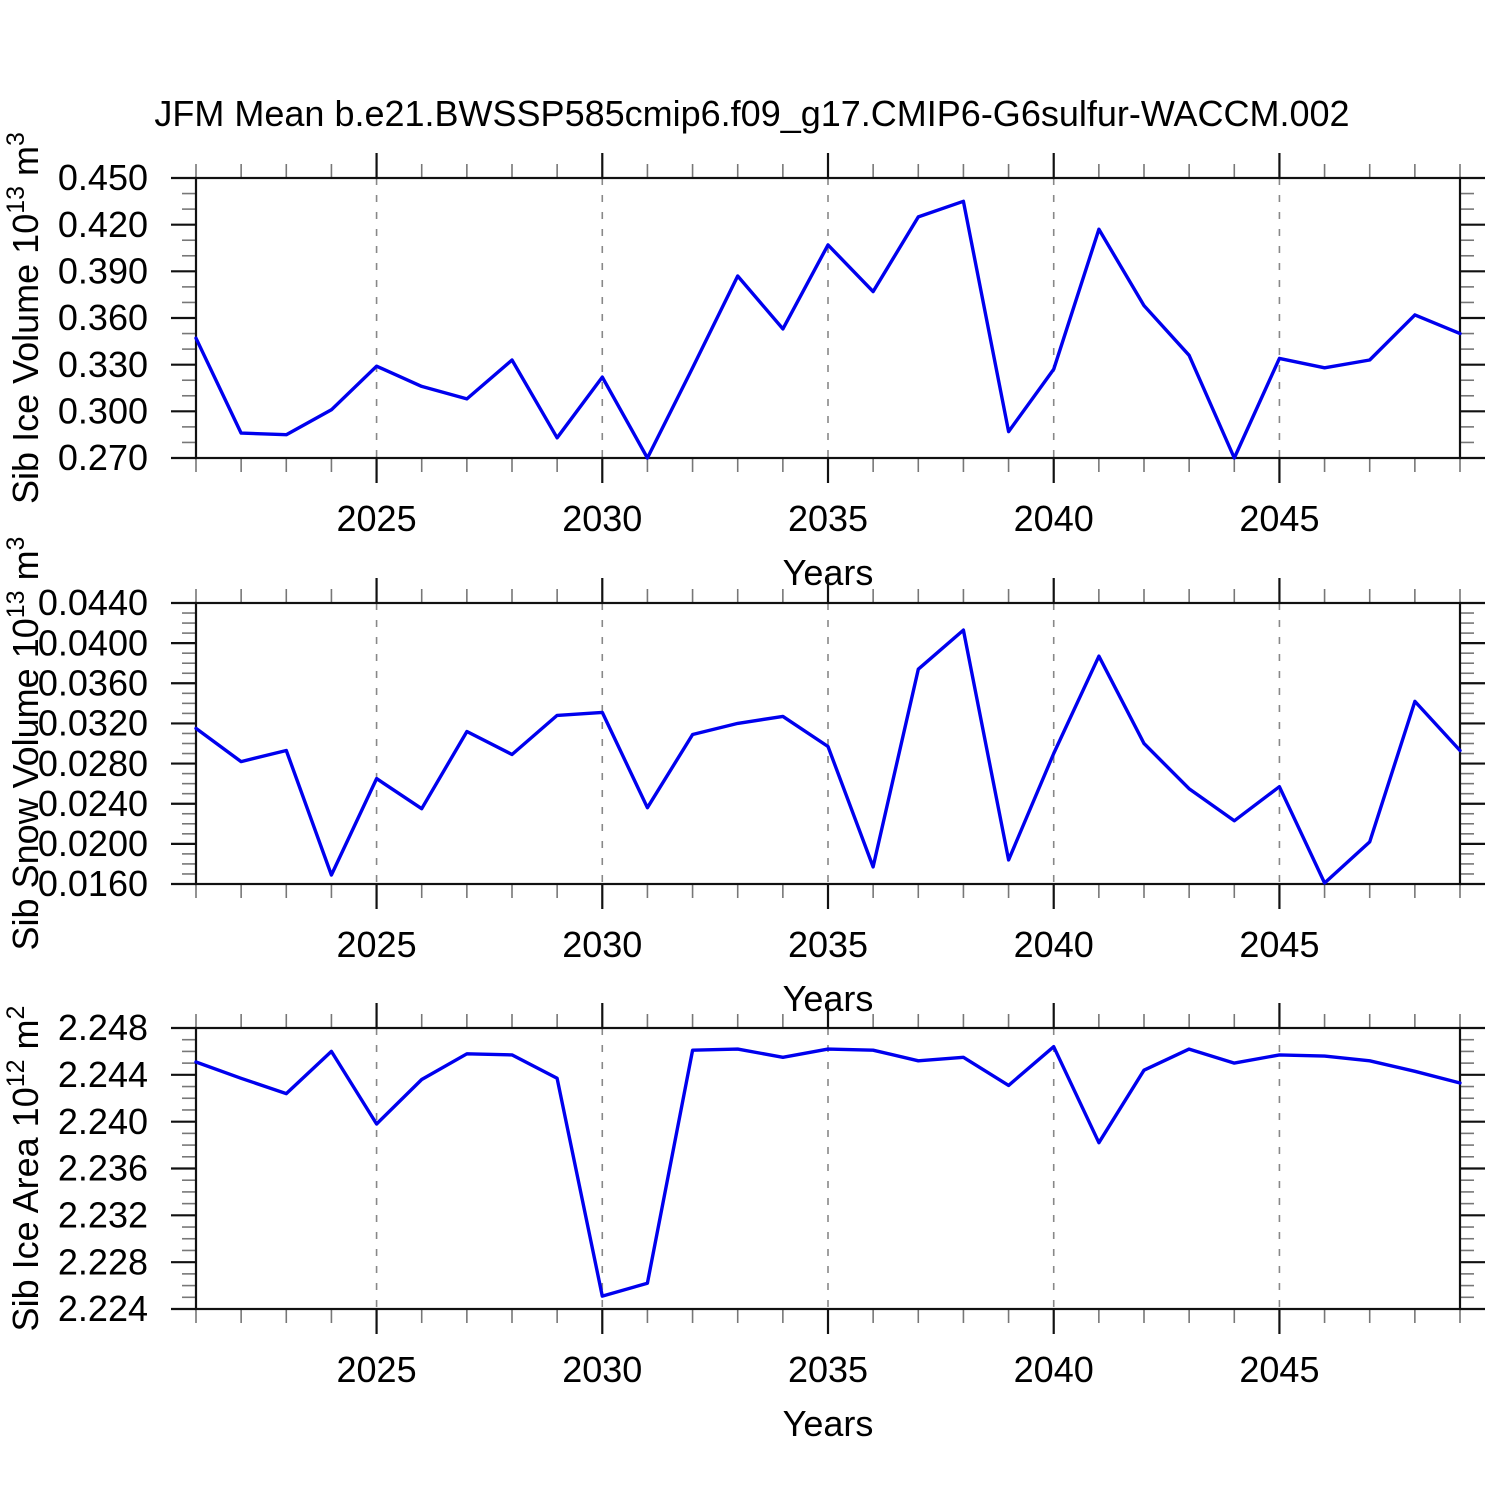 Image resolution: width=1500 pixels, height=1500 pixels. I want to click on y-tick-label: 0.0240, so click(93, 803).